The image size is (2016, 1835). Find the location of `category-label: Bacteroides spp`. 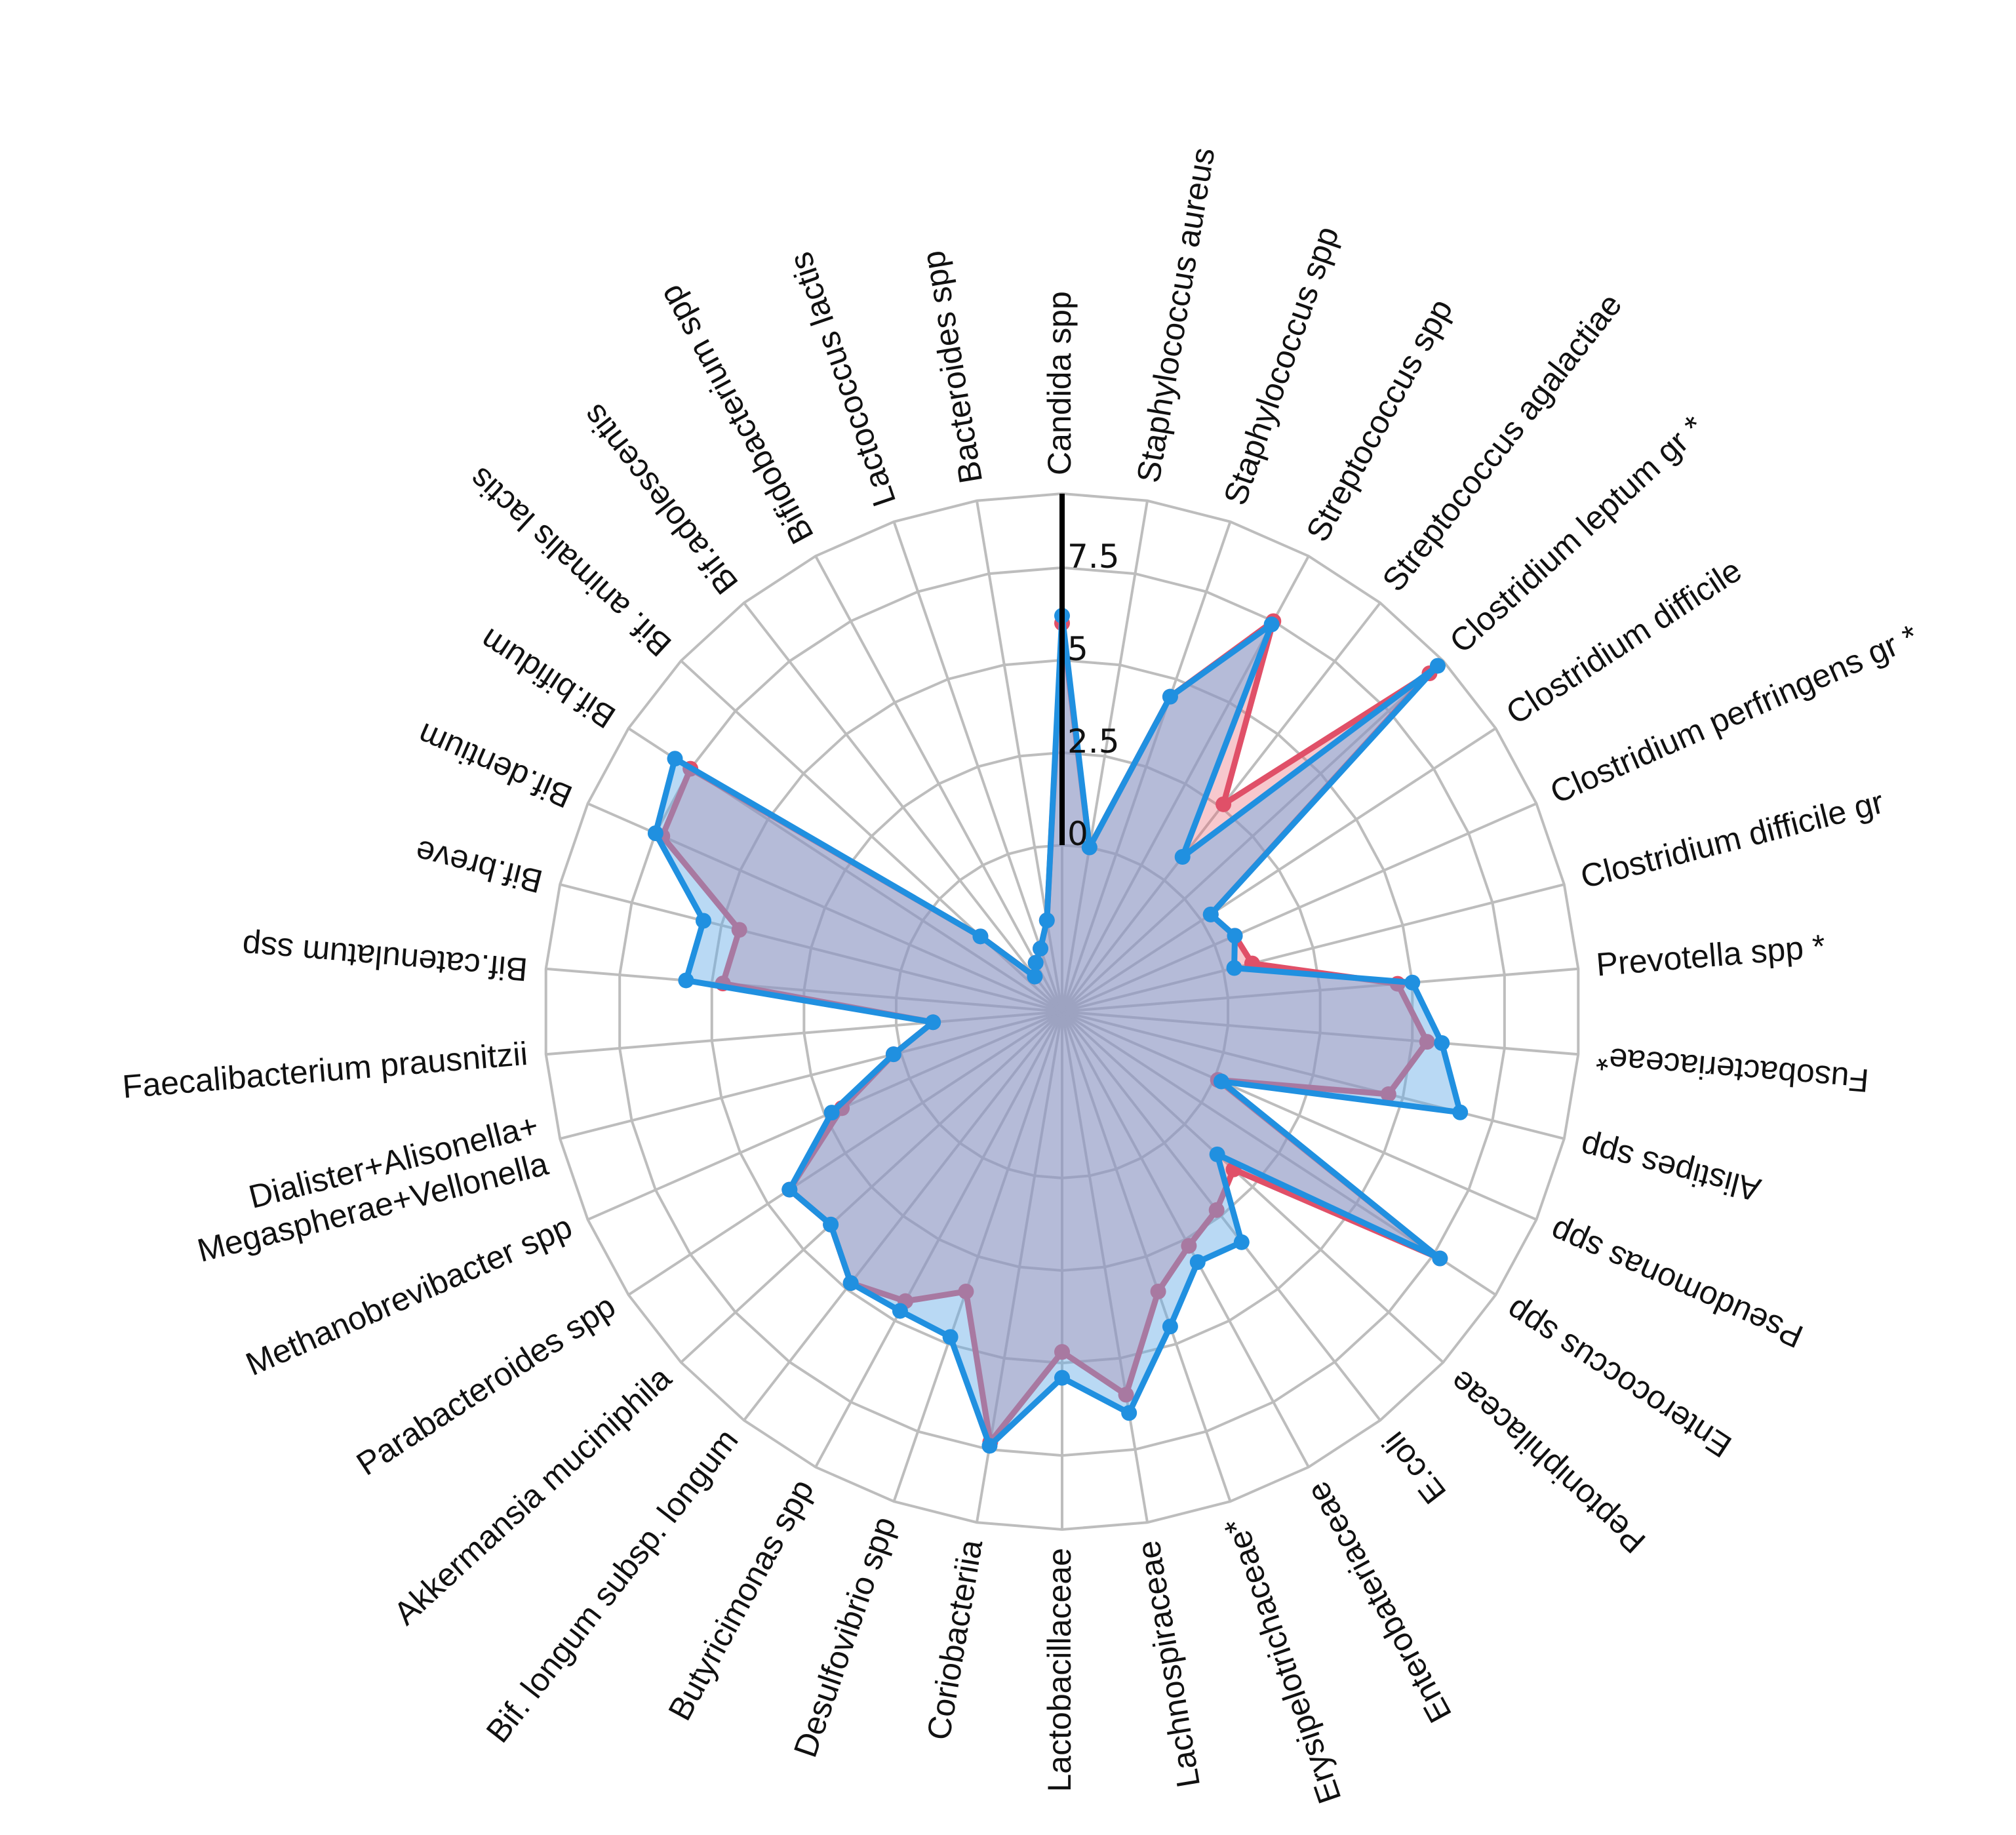

category-label: Bacteroides spp is located at coordinates (952, 367).